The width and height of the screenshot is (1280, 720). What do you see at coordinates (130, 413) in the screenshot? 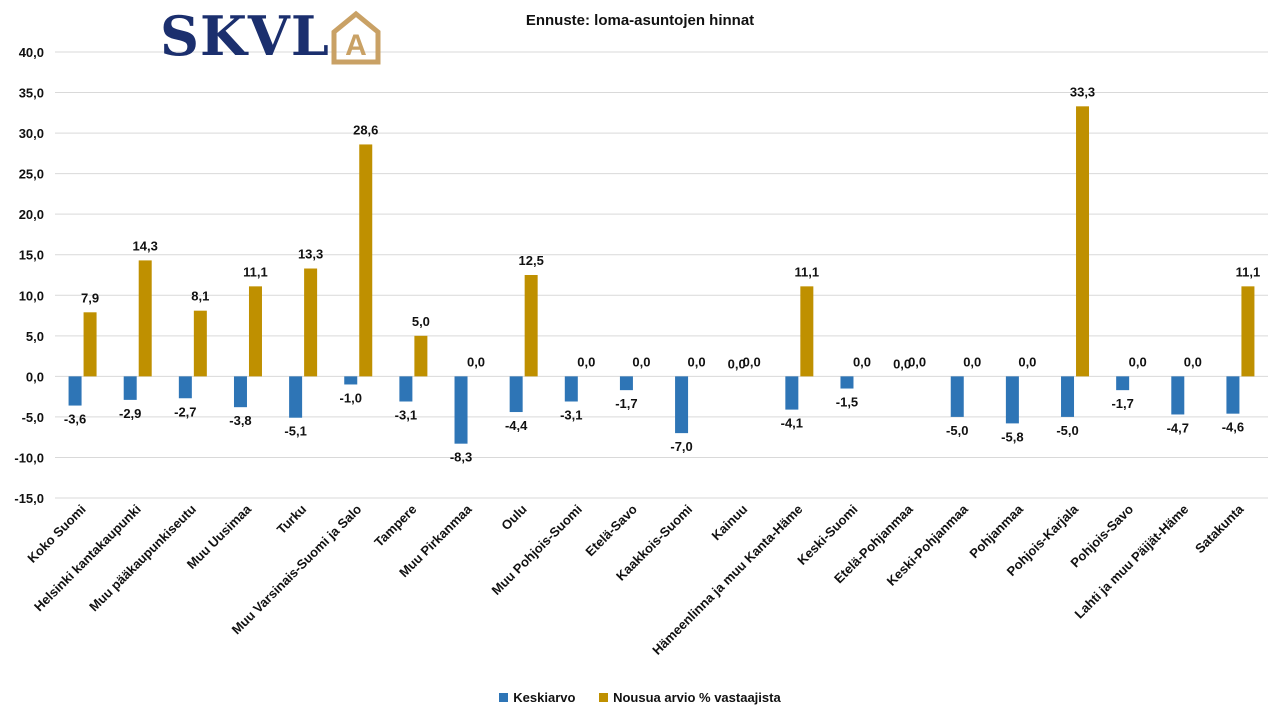
I see `data-label-keskiarvo: -2,9` at bounding box center [130, 413].